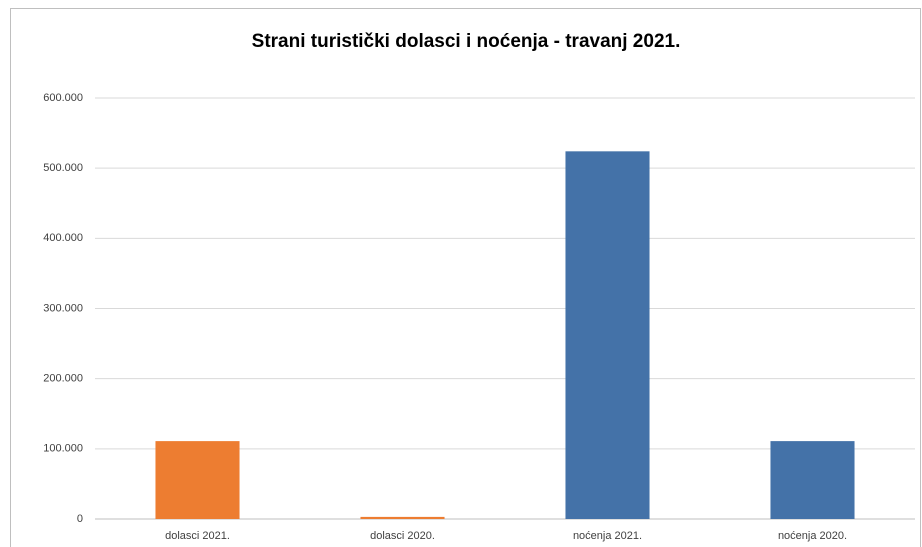 This screenshot has height=547, width=922. What do you see at coordinates (63, 168) in the screenshot?
I see `y-tick-label: 500.000` at bounding box center [63, 168].